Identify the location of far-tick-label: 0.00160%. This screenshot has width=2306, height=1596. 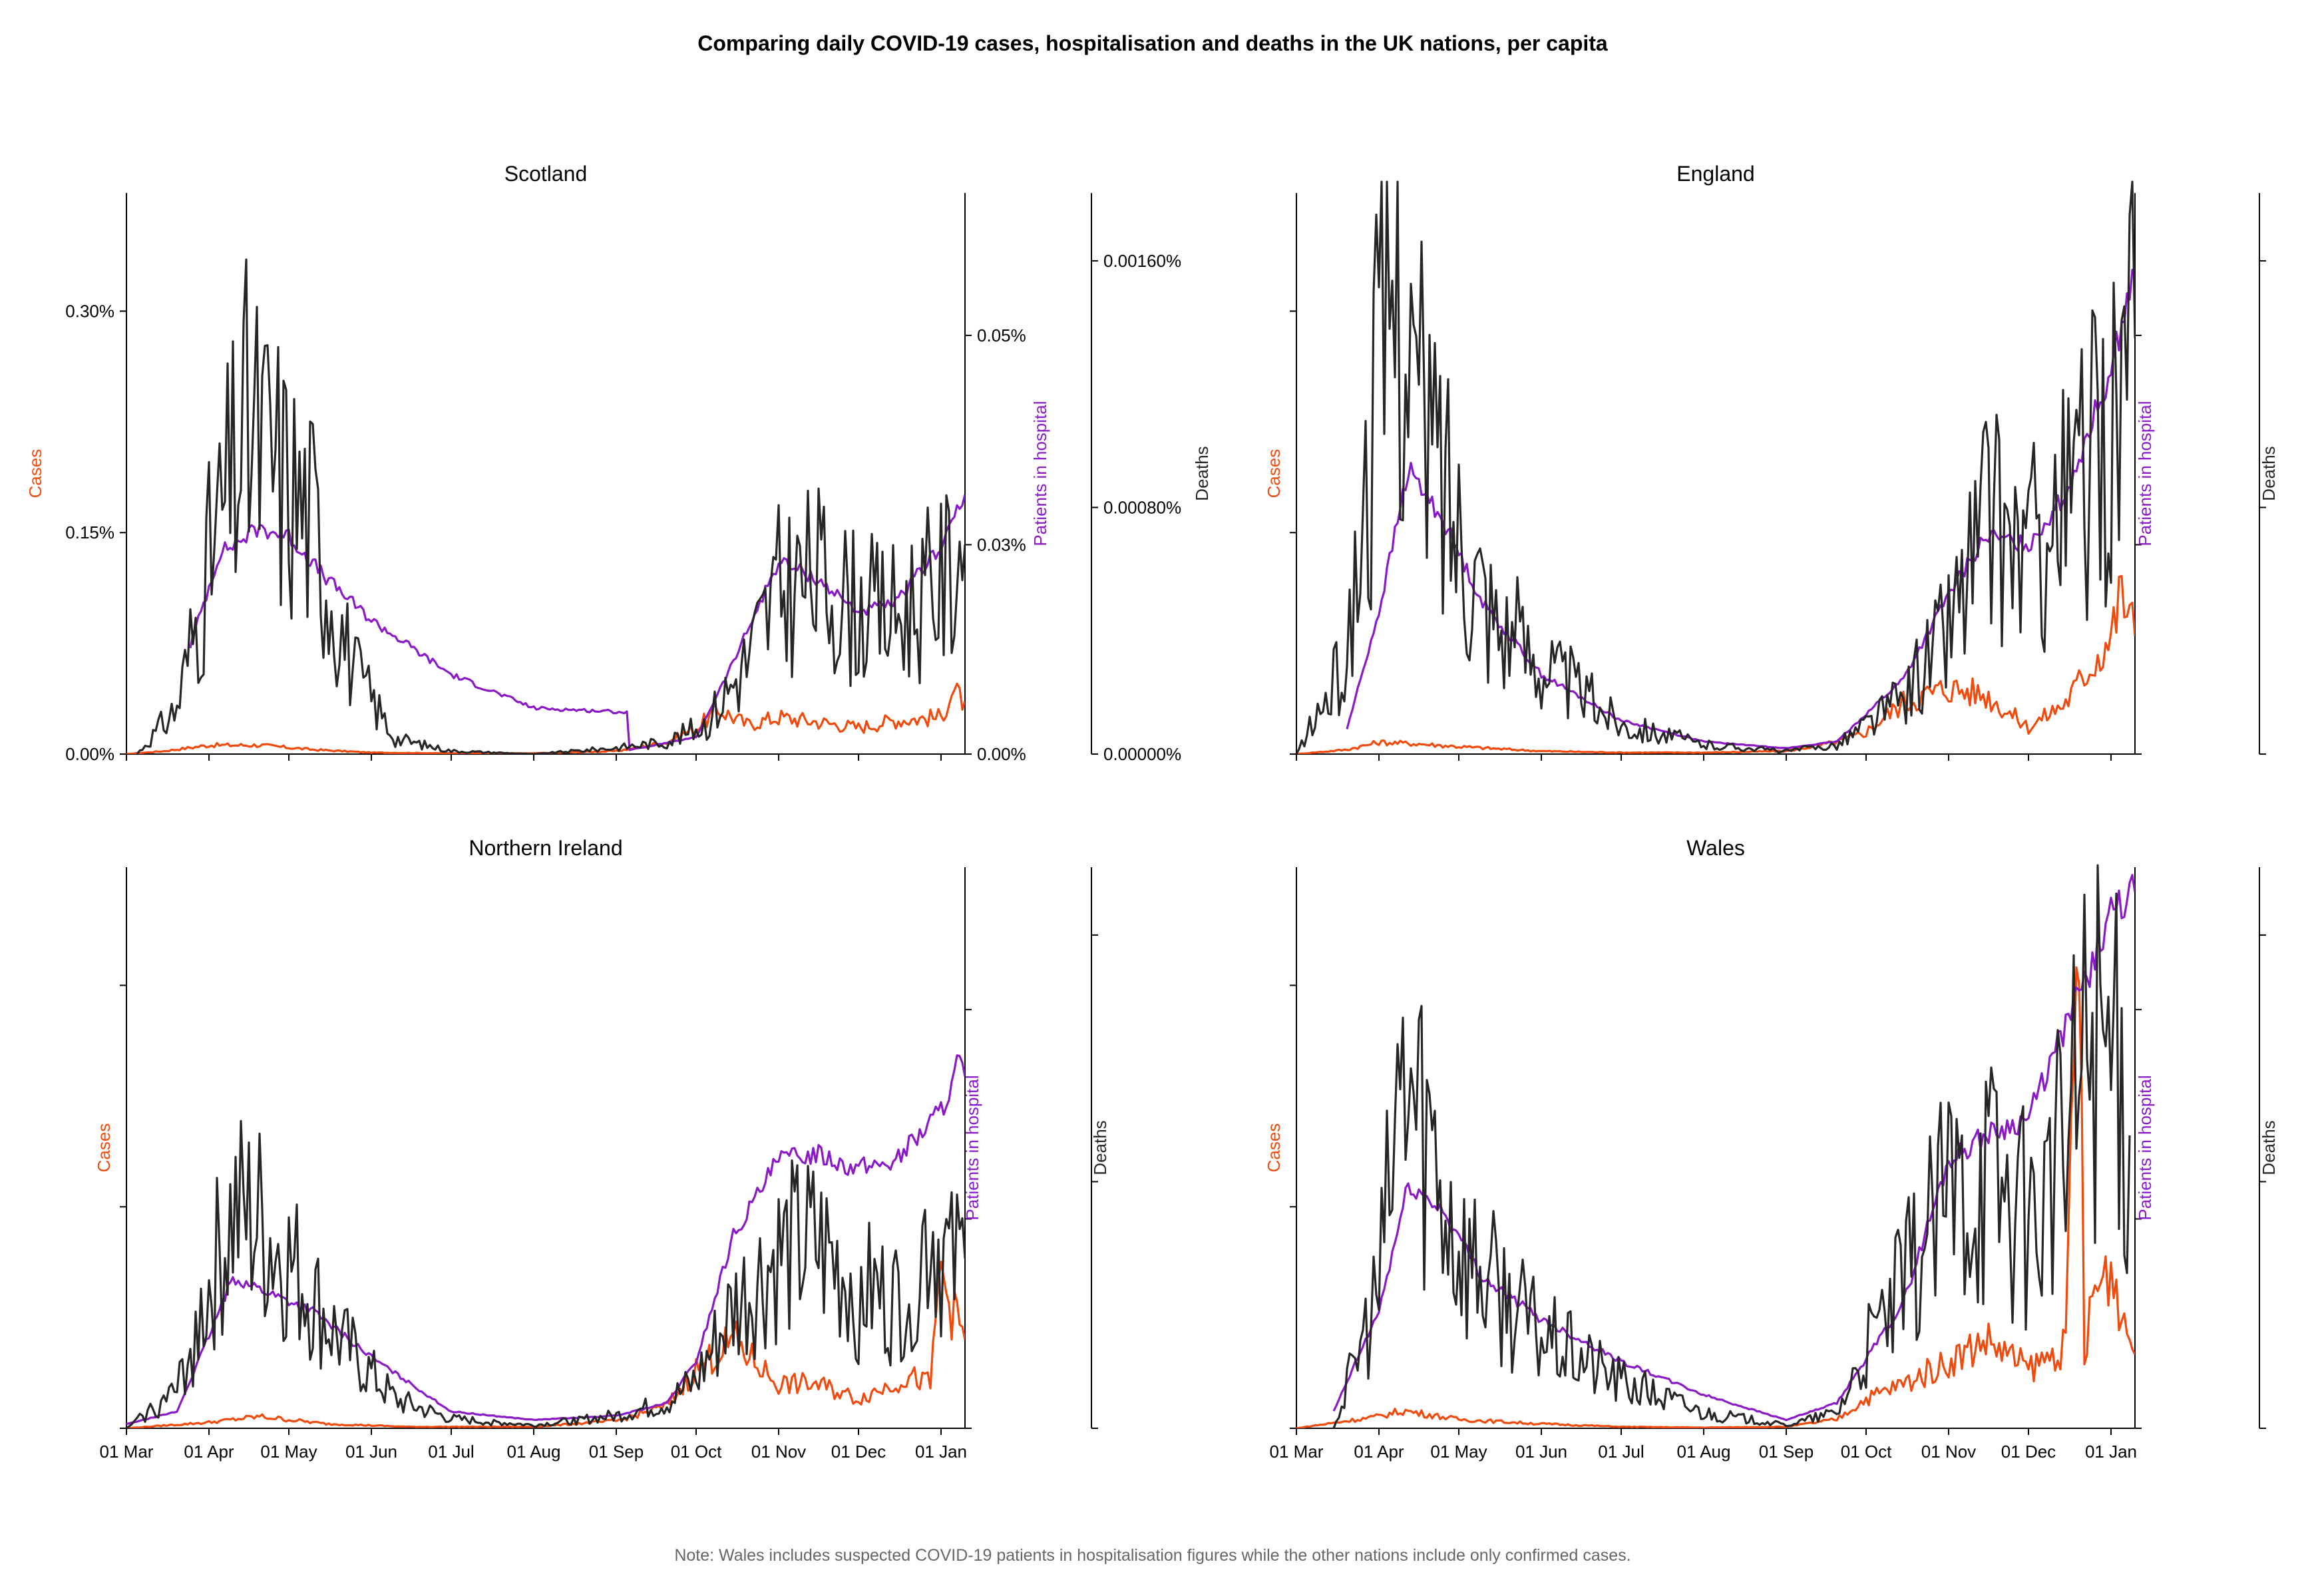
(1142, 261).